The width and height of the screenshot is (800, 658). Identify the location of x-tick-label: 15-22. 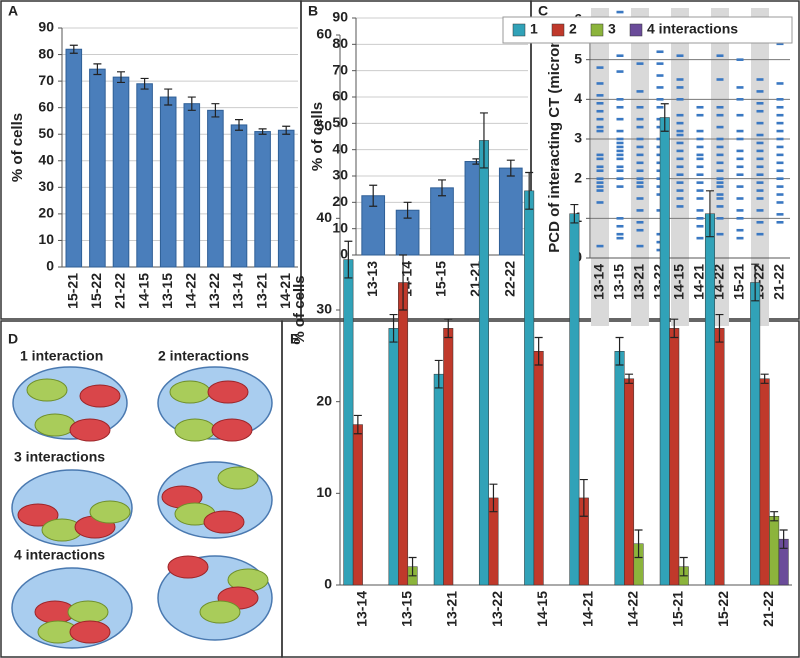
(723, 609).